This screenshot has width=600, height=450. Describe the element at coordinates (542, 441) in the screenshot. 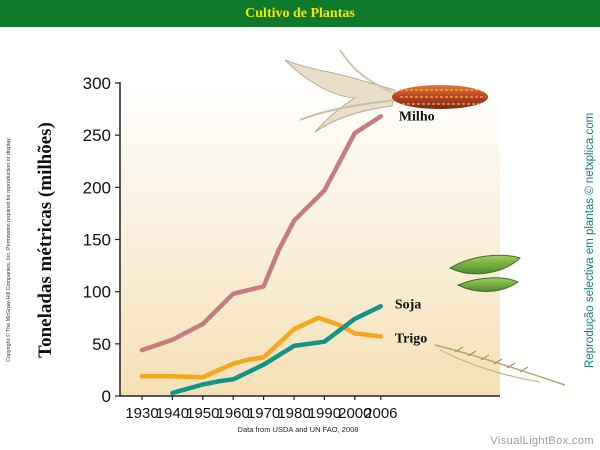

I see `watermark: VisualLightBox.com` at that location.